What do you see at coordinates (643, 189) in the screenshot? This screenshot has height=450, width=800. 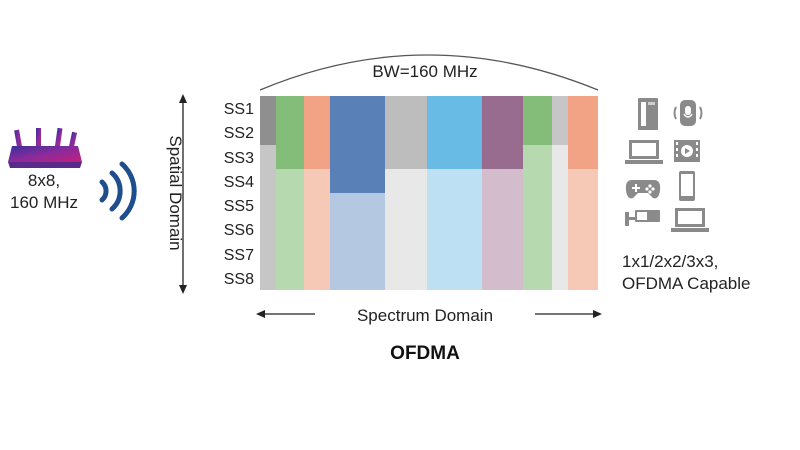 I see `game-controller-icon` at bounding box center [643, 189].